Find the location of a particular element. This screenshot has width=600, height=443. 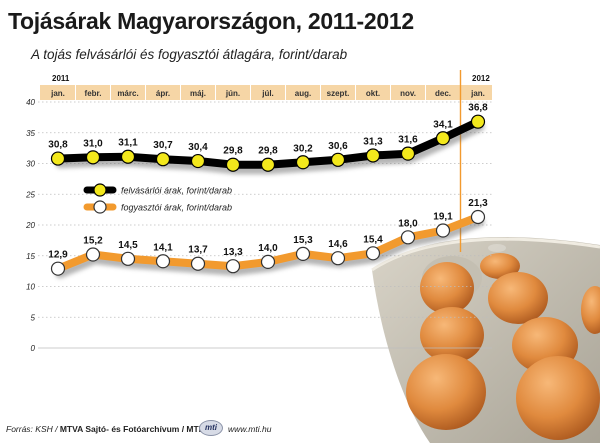

page-title: Tojásárak Magyarországon, 2011-2012 is located at coordinates (211, 21).